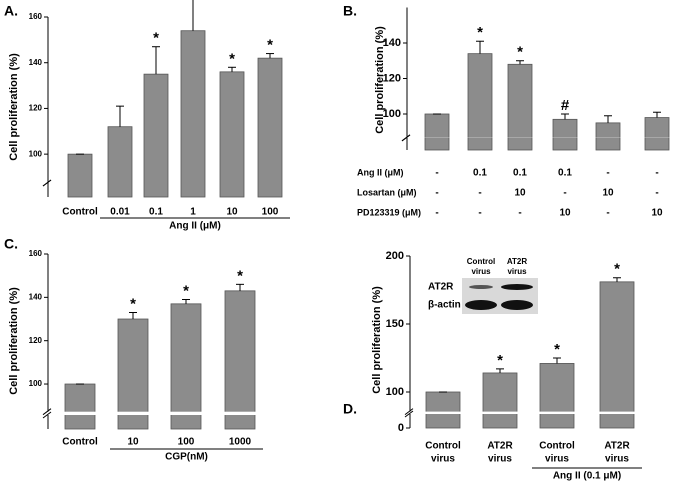 This screenshot has width=699, height=483. Describe the element at coordinates (387, 192) in the screenshot. I see `condition-label: Losartan (μM)` at that location.